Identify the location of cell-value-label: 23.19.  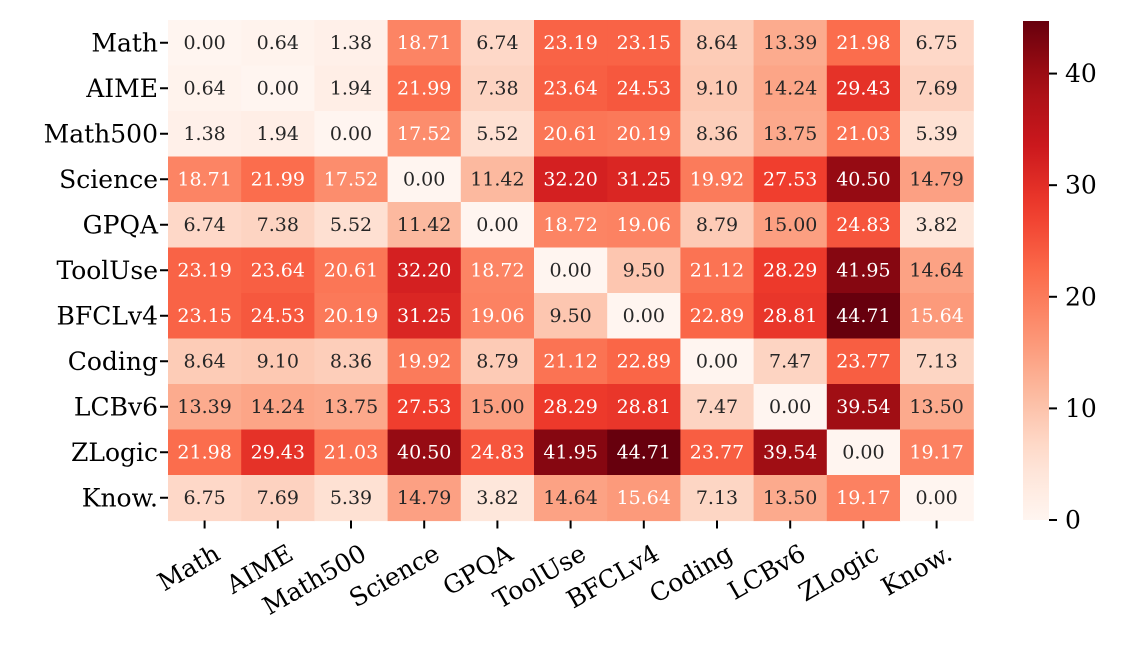
(570, 43).